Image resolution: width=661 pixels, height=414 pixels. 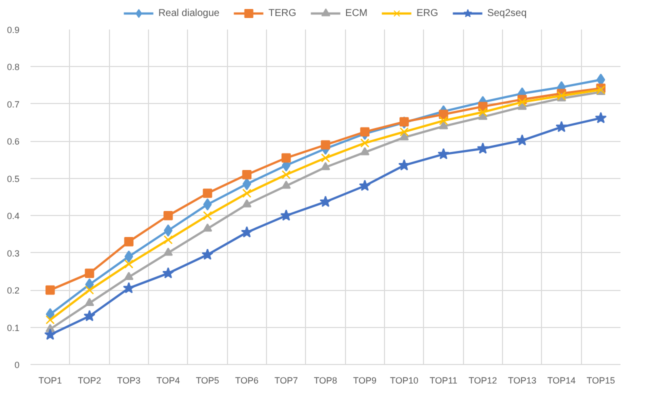 I want to click on x-tick-label: TOP3, so click(x=129, y=381).